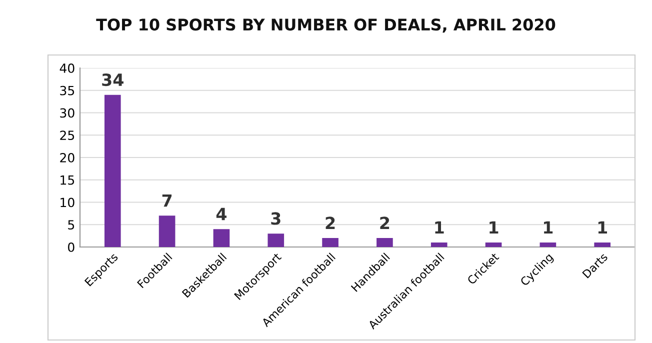 This screenshot has height=343, width=652. I want to click on y-tick-label: 5, so click(71, 225).